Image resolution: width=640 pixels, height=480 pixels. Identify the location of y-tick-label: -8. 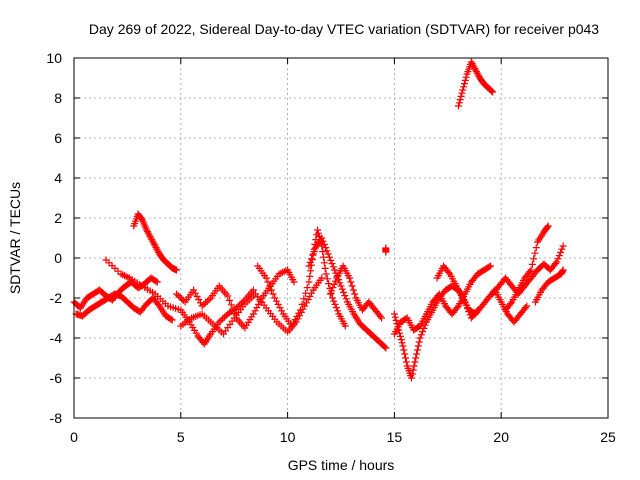
(56, 418).